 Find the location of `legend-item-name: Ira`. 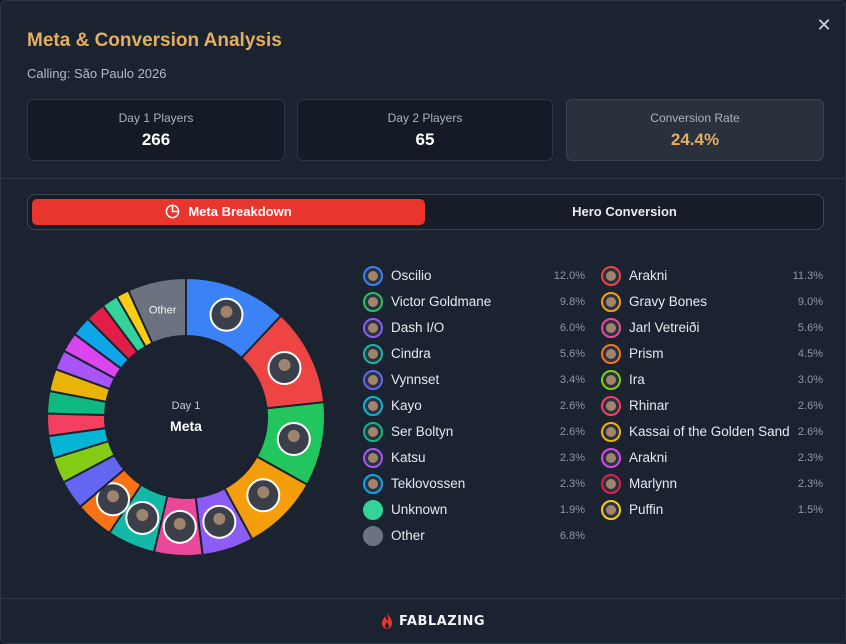

legend-item-name: Ira is located at coordinates (637, 379).